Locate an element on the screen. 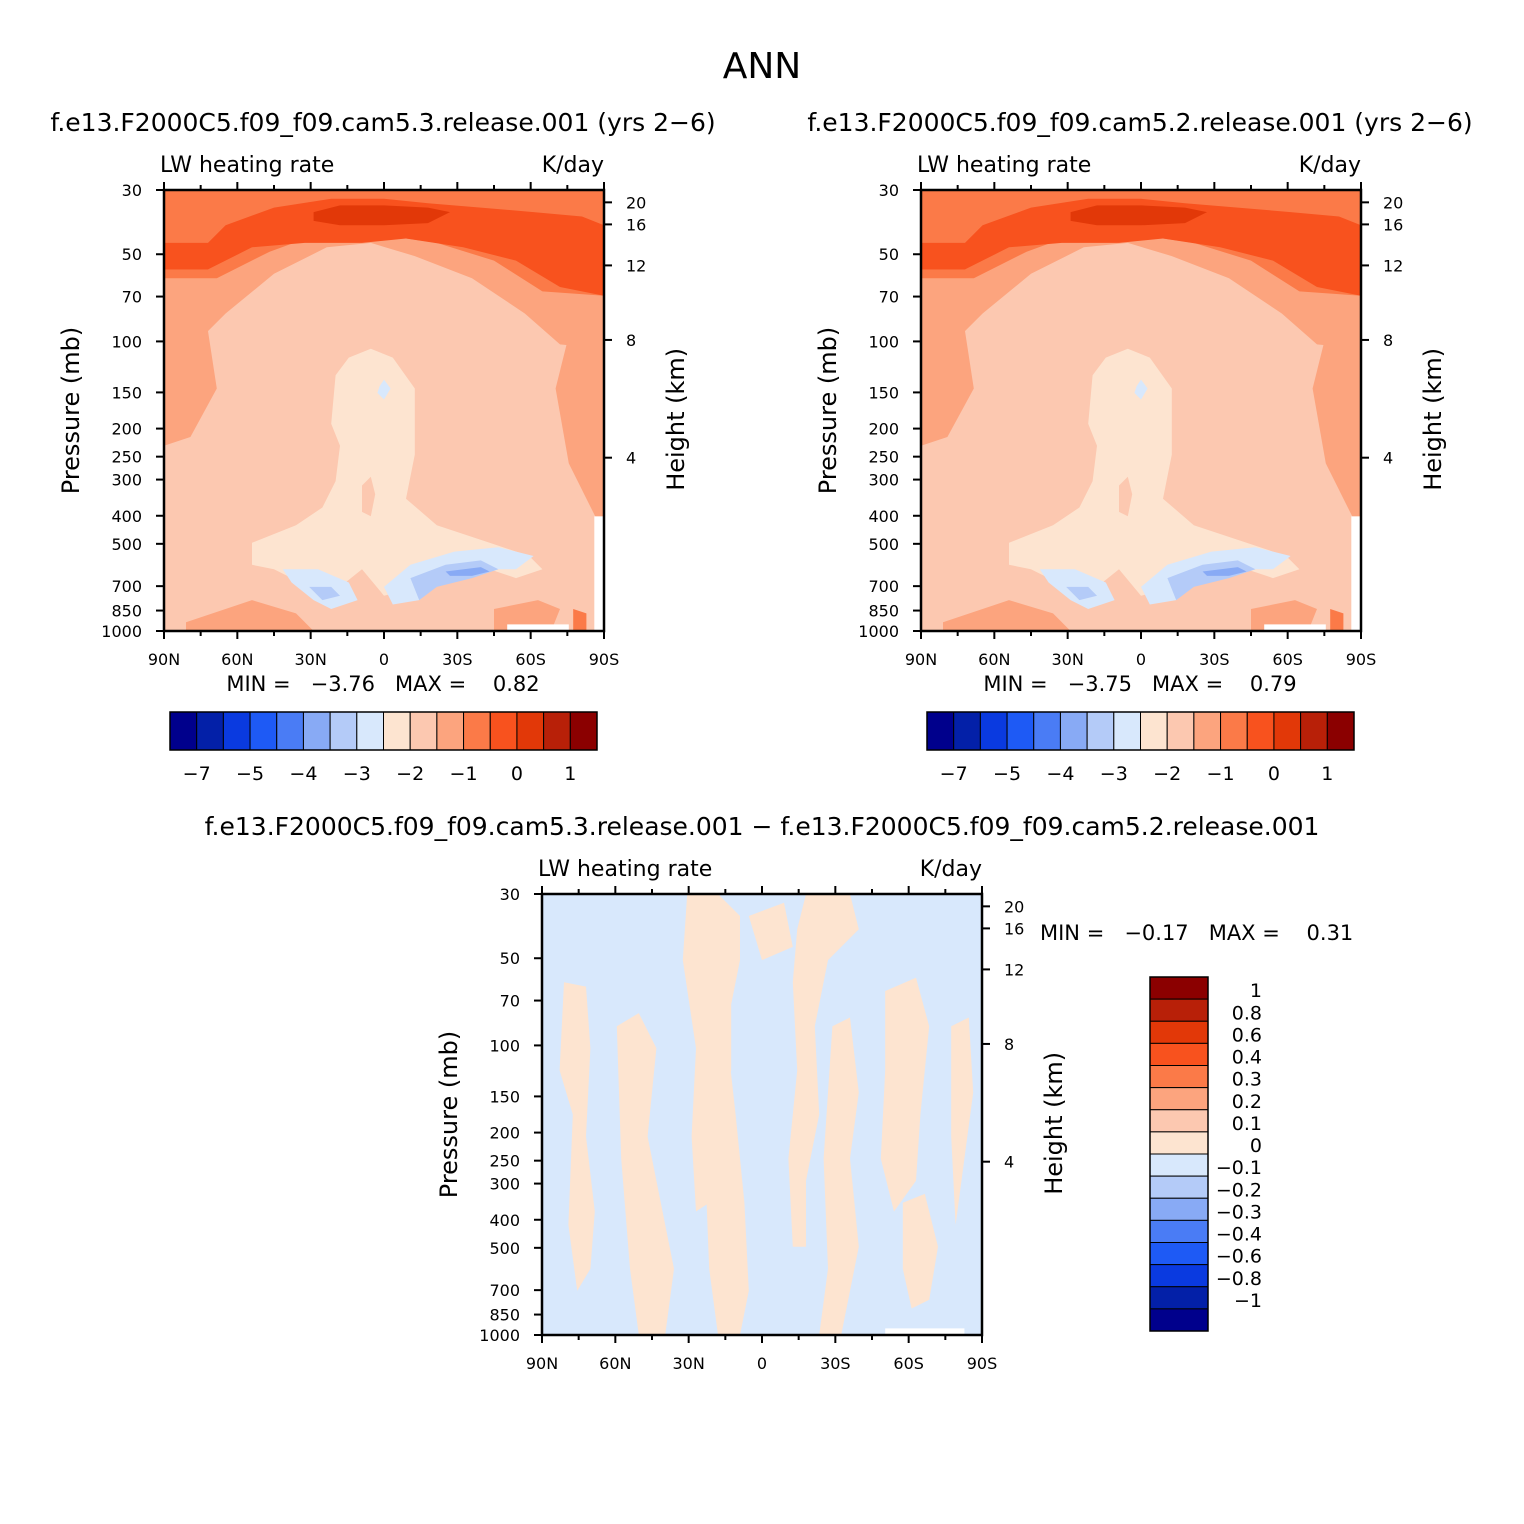 This screenshot has height=1524, width=1524. colorbar-label: −0.6 is located at coordinates (1239, 1257).